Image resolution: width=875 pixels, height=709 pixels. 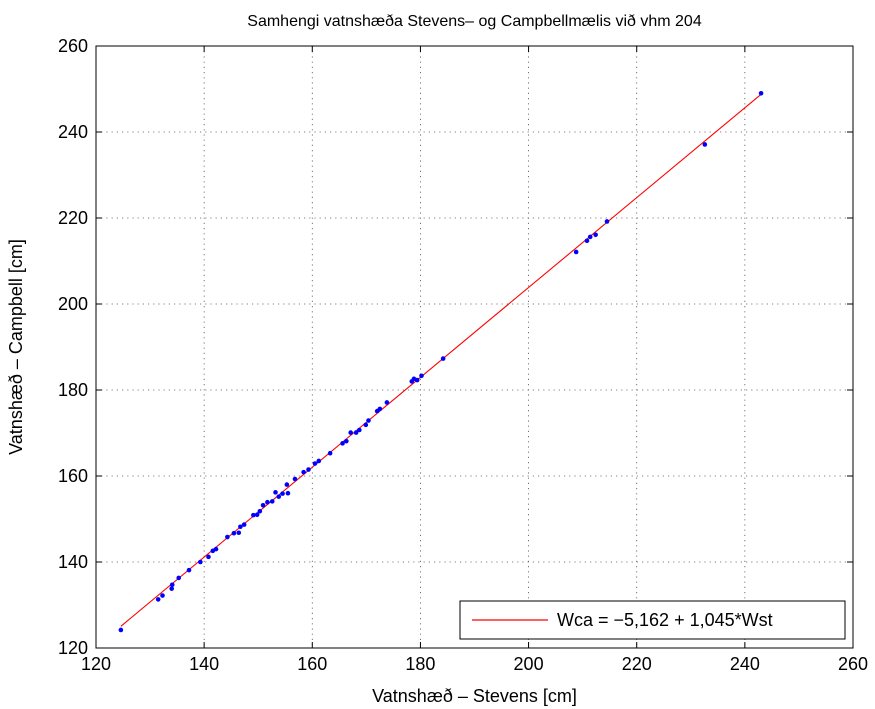 What do you see at coordinates (637, 664) in the screenshot?
I see `x-tick-label: 220` at bounding box center [637, 664].